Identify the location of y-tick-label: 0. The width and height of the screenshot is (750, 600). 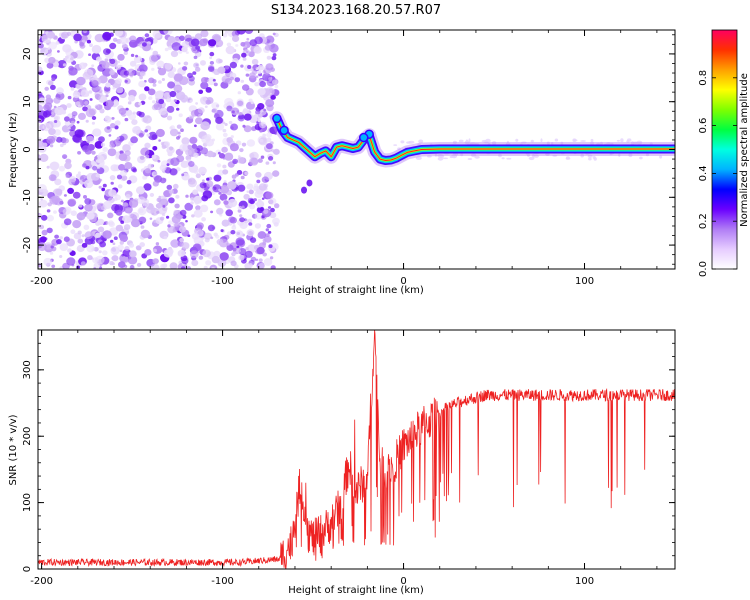
(27, 149).